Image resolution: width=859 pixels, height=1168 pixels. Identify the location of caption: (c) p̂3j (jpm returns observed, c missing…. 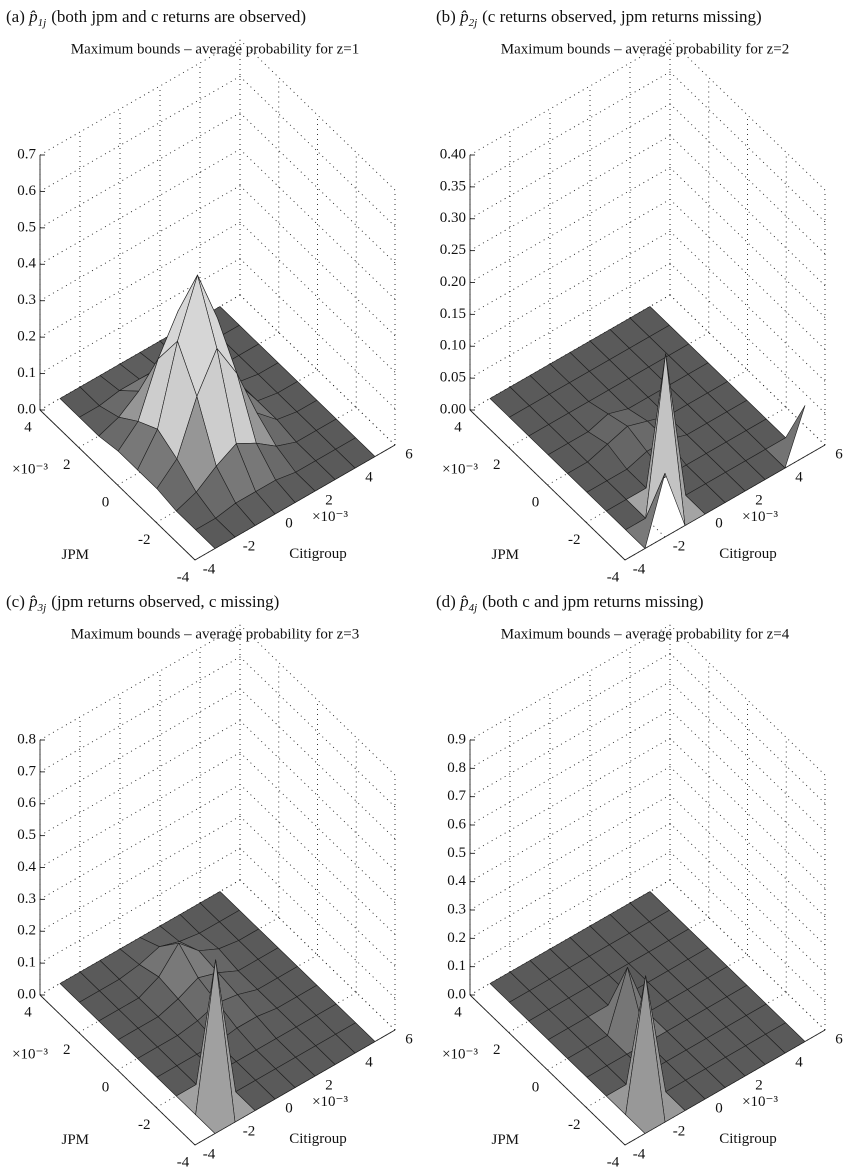
(142, 603).